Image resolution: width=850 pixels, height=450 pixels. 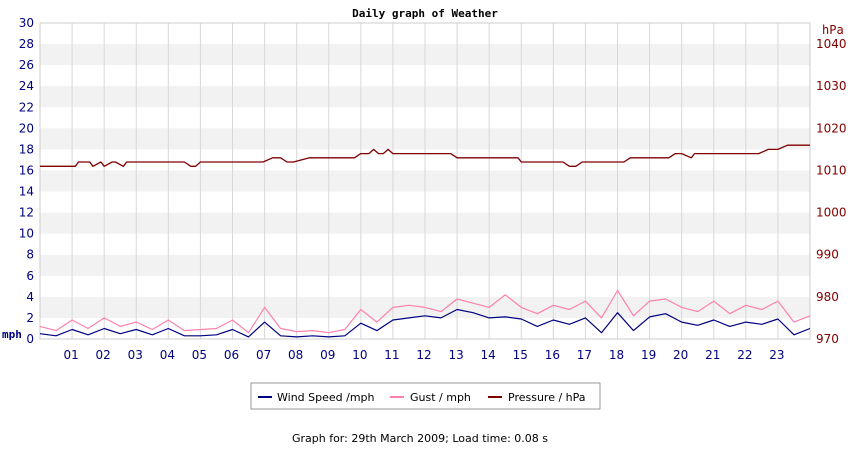 I want to click on right-tick-label: 1040, so click(x=831, y=44).